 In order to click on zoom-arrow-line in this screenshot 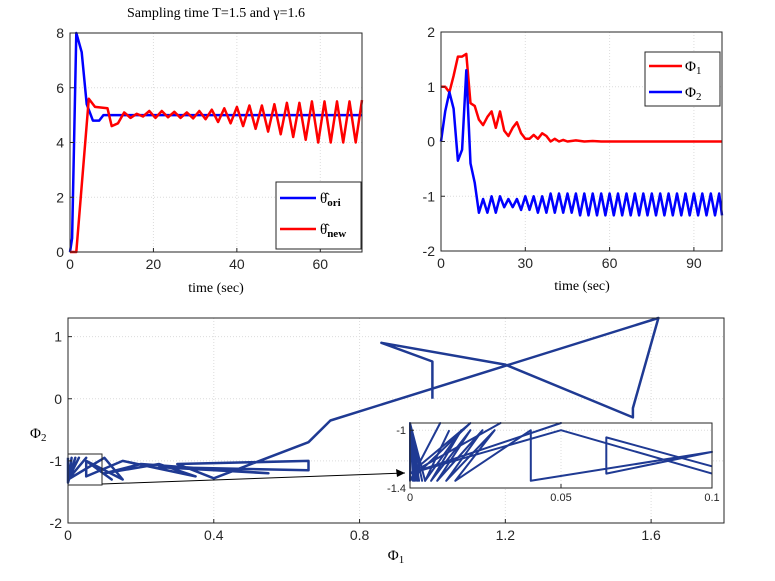, I will do `click(253, 478)`.